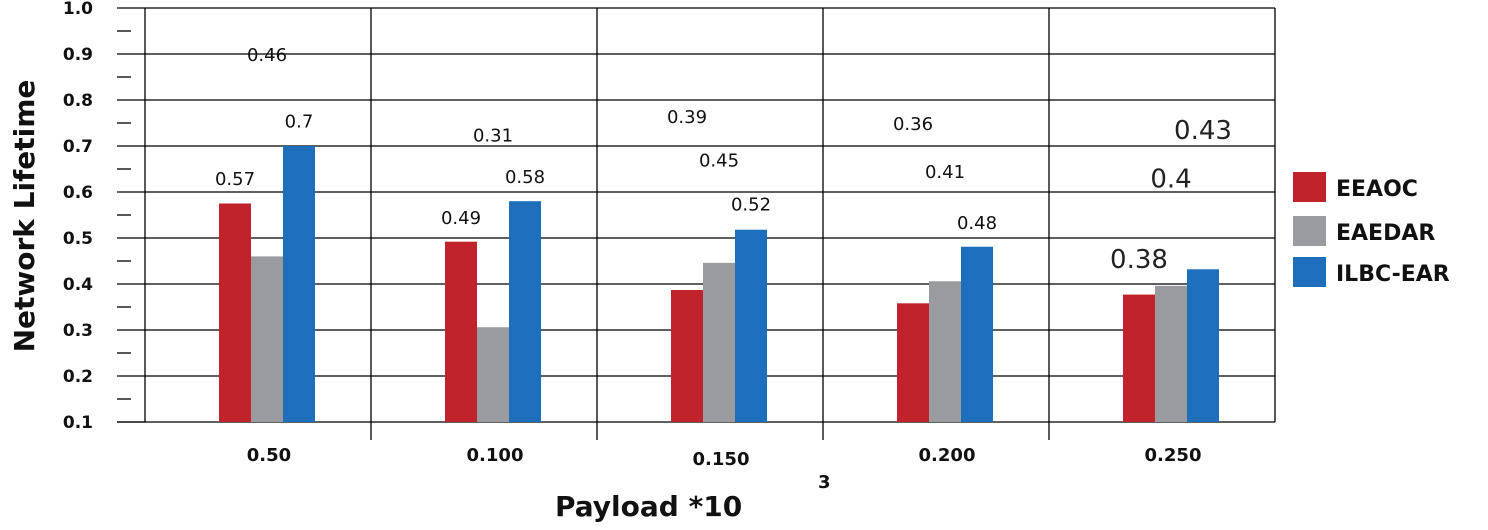 This screenshot has width=1488, height=530. I want to click on data-label: 0.46, so click(267, 55).